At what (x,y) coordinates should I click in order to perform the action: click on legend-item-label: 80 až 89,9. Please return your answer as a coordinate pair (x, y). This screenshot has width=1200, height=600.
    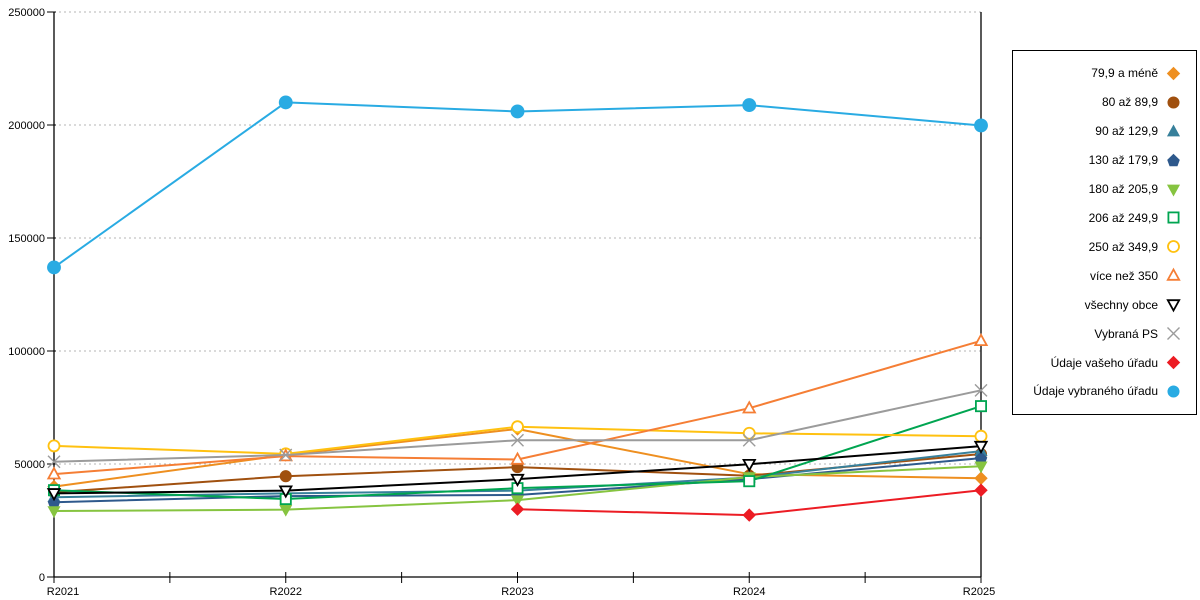
    Looking at the image, I should click on (1129, 102).